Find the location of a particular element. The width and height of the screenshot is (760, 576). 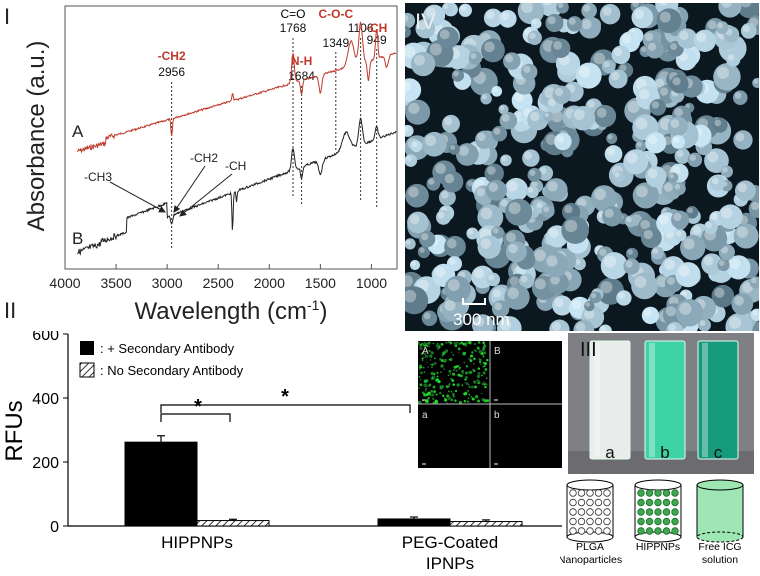

fluorescence-panel-label: b is located at coordinates (497, 415).